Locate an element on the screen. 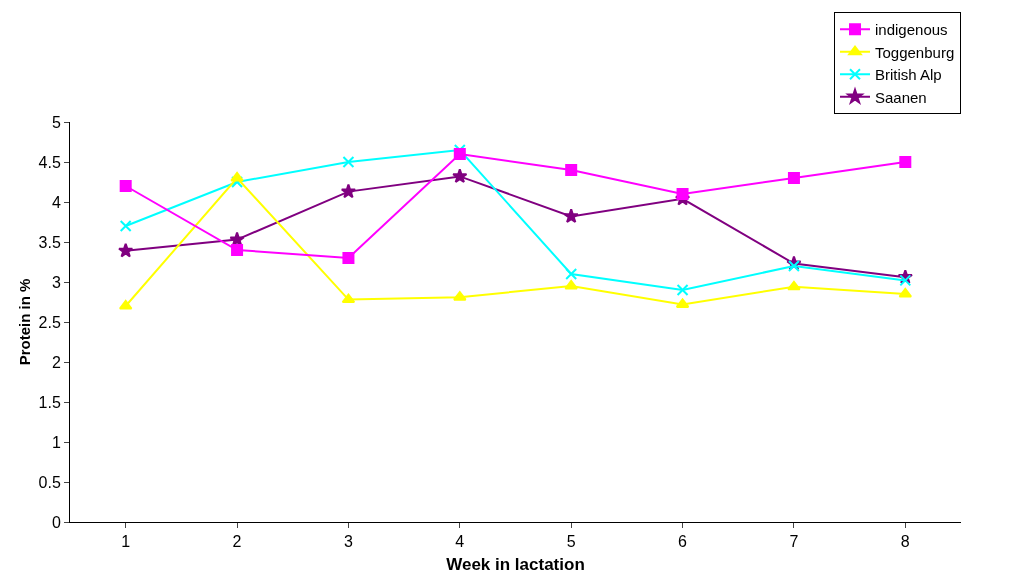  y-tick-label: 2.5 is located at coordinates (49, 322).